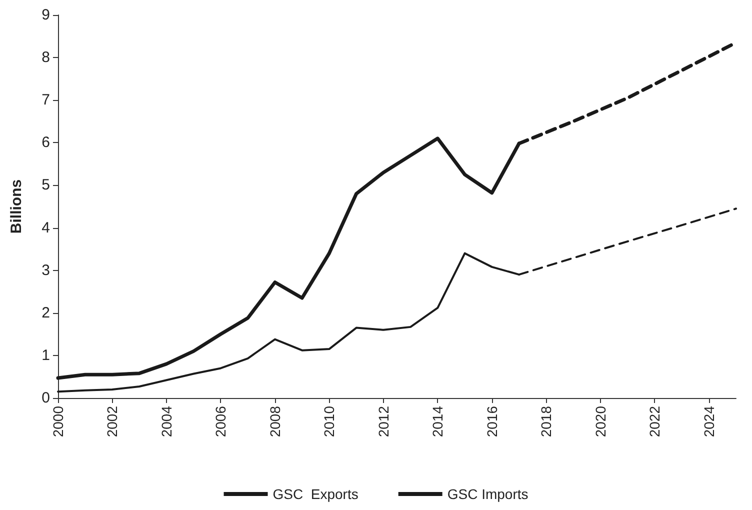 The image size is (752, 510). What do you see at coordinates (46, 143) in the screenshot?
I see `y-tick-label: 6` at bounding box center [46, 143].